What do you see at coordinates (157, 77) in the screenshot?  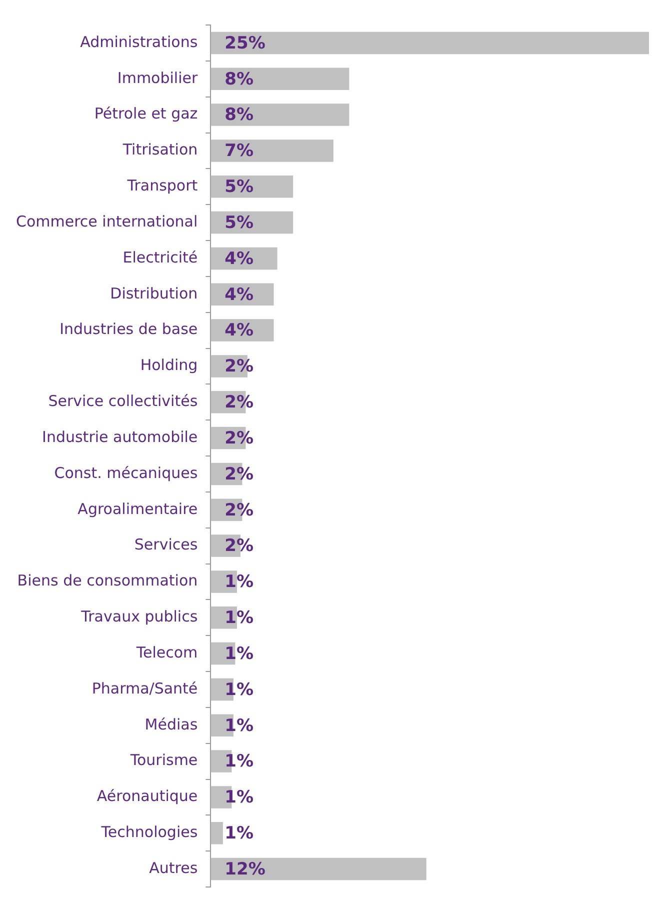 I see `y-tick-label: Immobilier` at bounding box center [157, 77].